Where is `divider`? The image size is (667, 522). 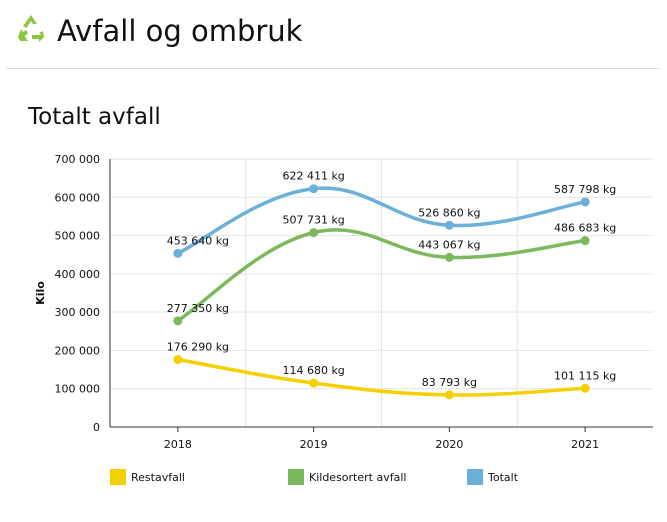
divider is located at coordinates (333, 68).